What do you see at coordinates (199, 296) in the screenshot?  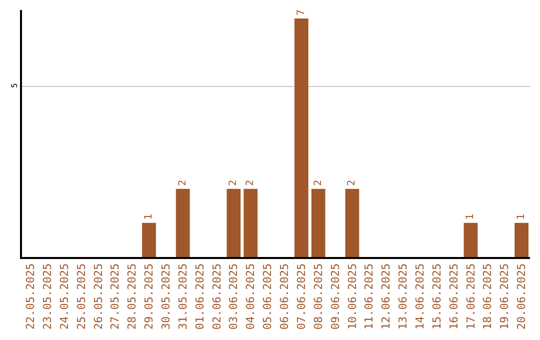 I see `x-tick-label: 01.06.2025` at bounding box center [199, 296].